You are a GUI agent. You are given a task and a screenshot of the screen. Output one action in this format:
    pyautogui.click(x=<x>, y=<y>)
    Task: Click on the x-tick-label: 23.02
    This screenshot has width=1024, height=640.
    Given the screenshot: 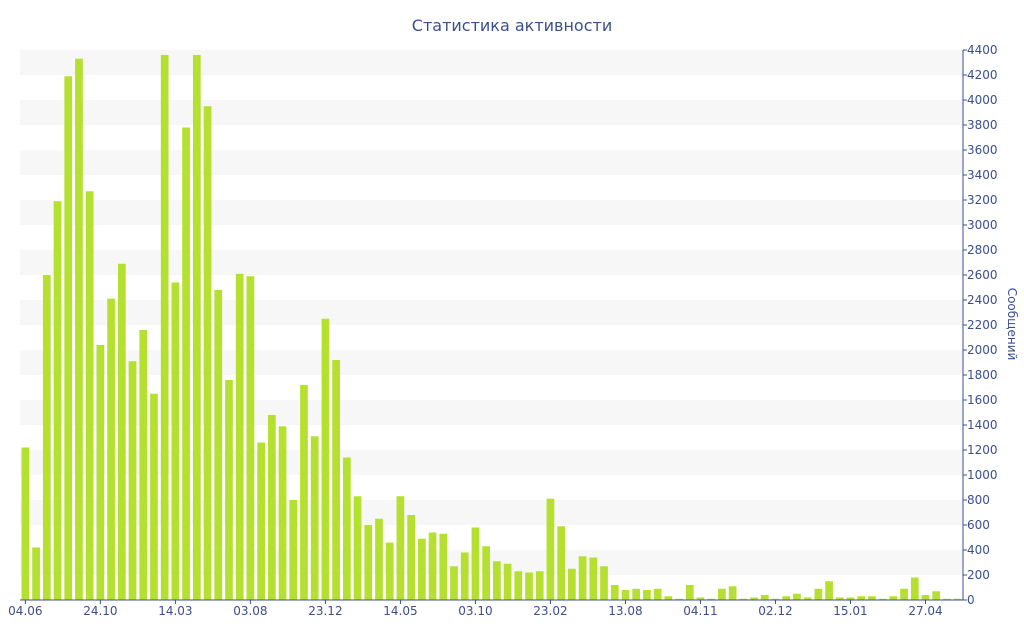 What is the action you would take?
    pyautogui.click(x=550, y=611)
    